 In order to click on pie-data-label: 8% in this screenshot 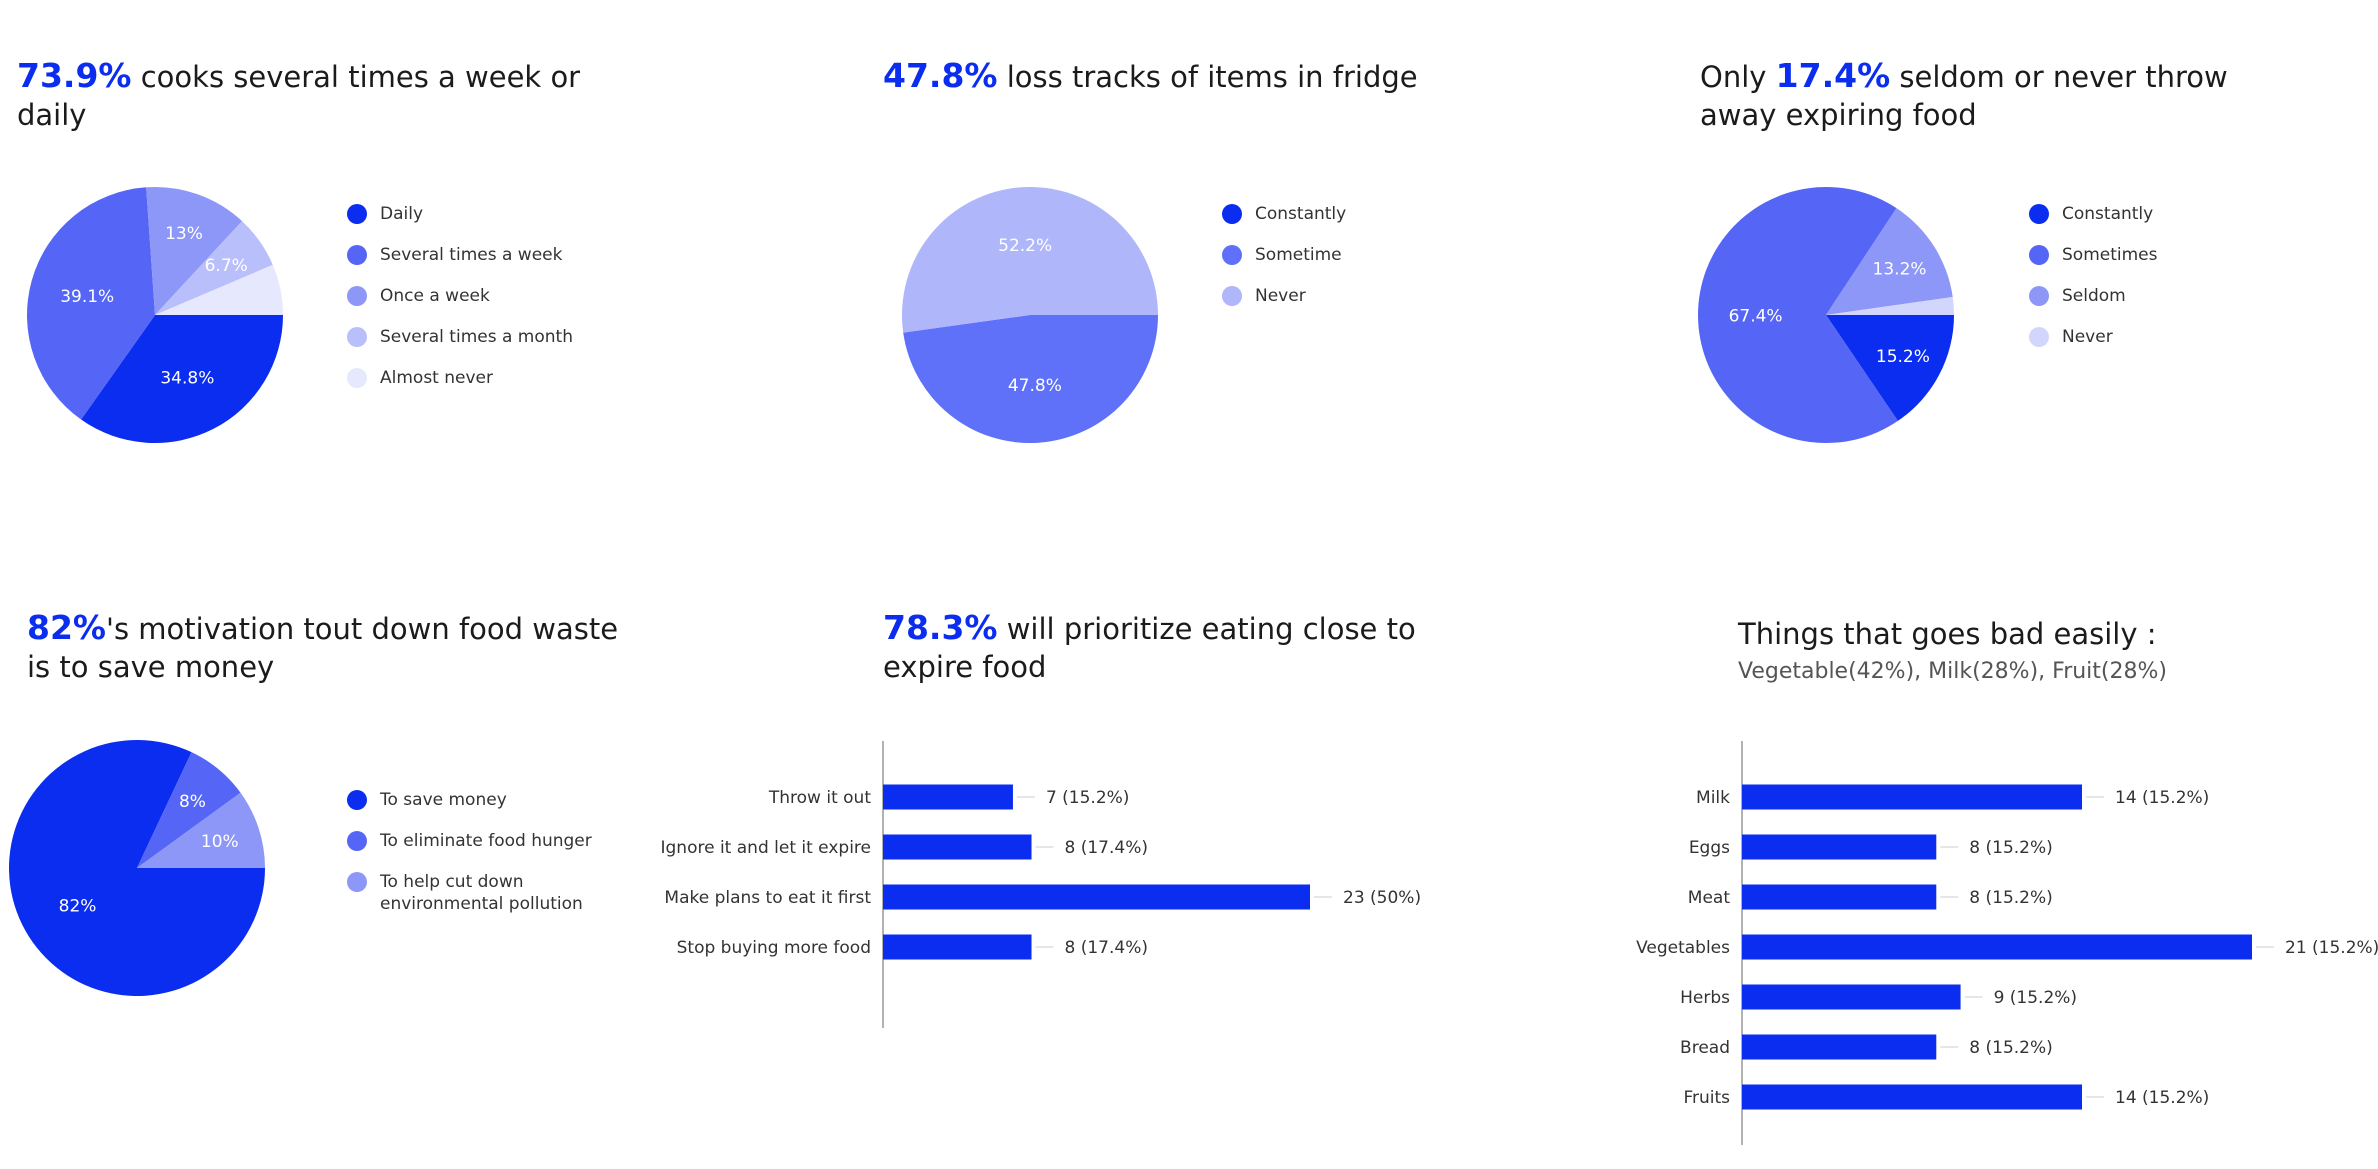, I will do `click(192, 802)`.